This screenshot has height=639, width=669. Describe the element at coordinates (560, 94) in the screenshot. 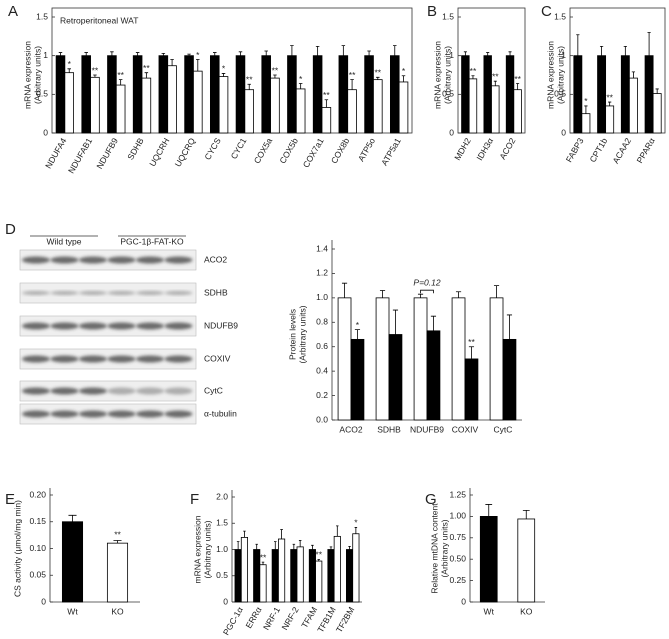

I see `y-tick-label: 0.5` at that location.